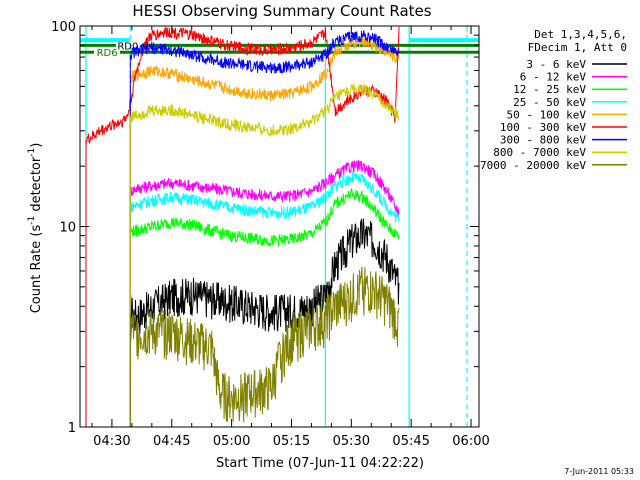 The image size is (640, 480). What do you see at coordinates (351, 441) in the screenshot?
I see `x-tick-label-4: 05:30` at bounding box center [351, 441].